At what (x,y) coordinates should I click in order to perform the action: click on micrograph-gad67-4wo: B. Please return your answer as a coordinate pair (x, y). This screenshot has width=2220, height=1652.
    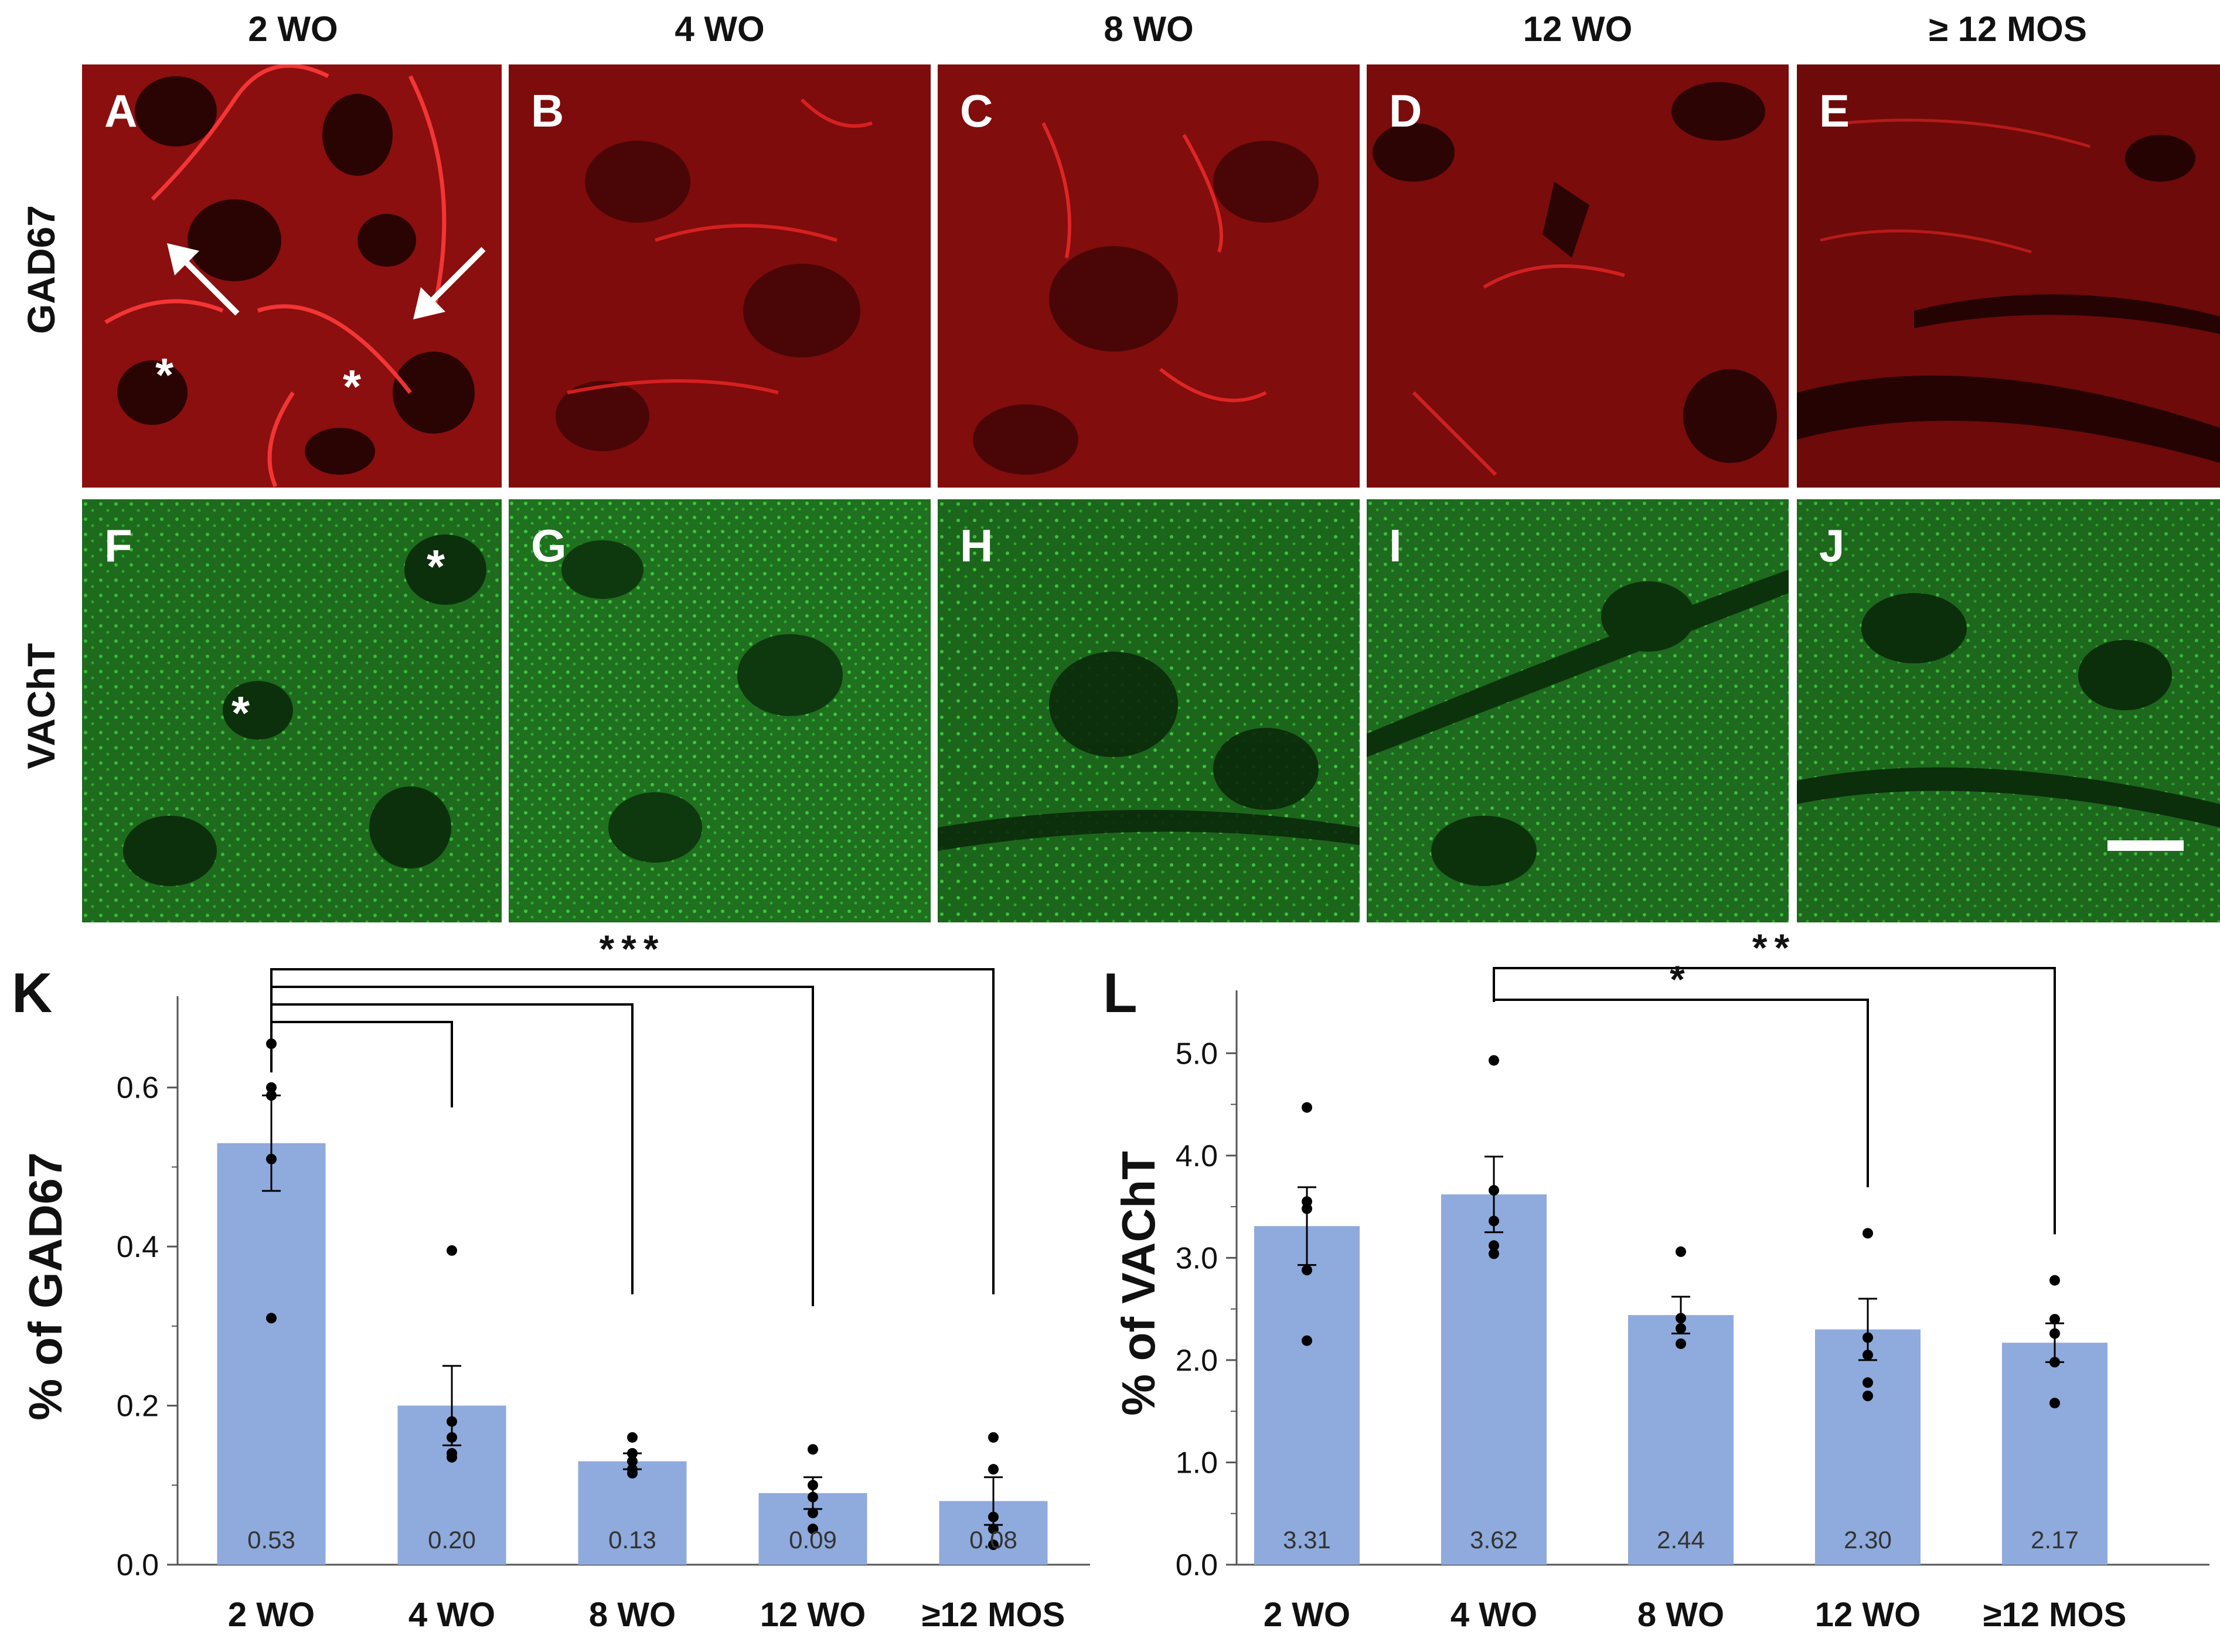
    Looking at the image, I should click on (720, 276).